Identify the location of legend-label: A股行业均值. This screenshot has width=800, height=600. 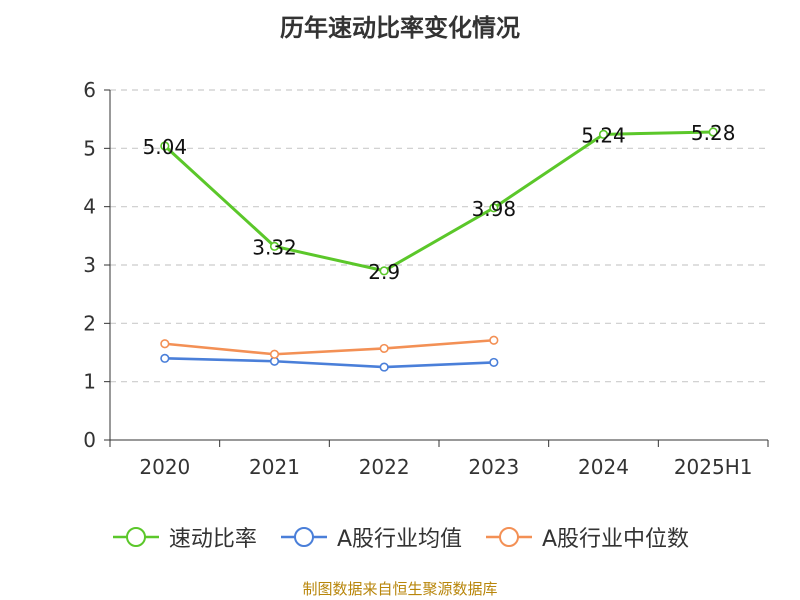
(399, 539).